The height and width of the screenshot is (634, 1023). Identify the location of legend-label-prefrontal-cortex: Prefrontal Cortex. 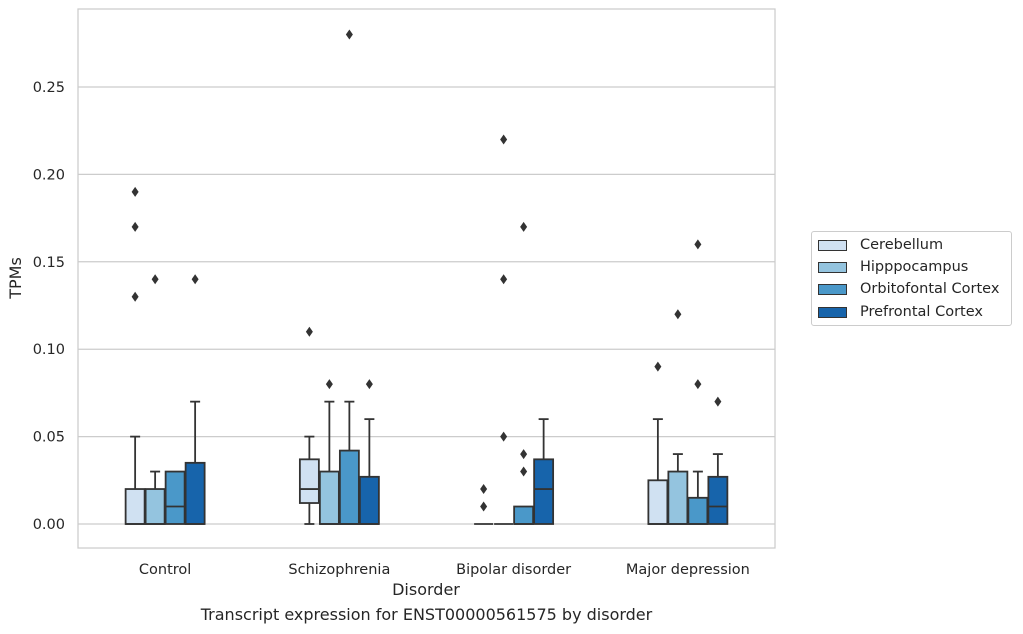
(921, 312).